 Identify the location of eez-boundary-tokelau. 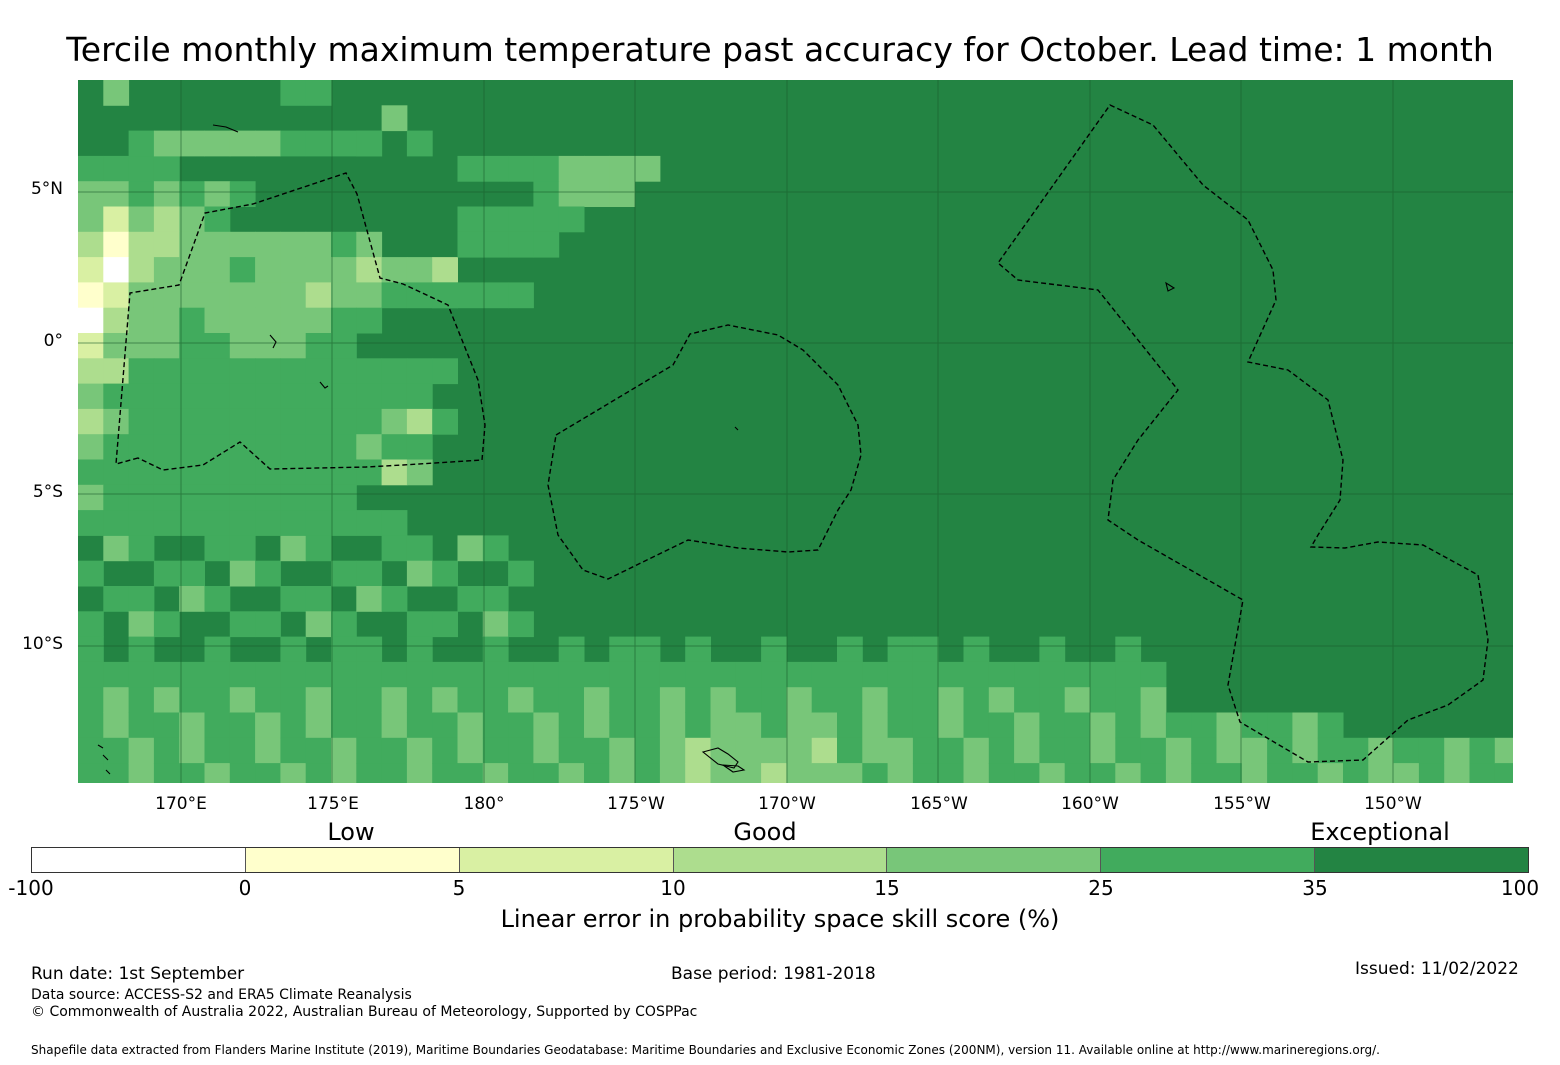
(704, 452).